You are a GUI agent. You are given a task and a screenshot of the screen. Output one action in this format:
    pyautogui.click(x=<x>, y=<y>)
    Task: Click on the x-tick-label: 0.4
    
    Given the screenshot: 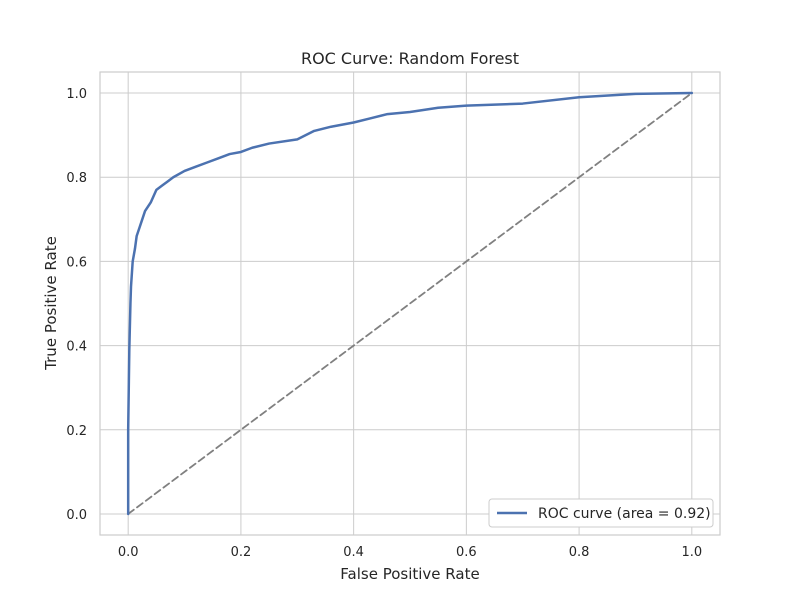 What is the action you would take?
    pyautogui.click(x=353, y=552)
    